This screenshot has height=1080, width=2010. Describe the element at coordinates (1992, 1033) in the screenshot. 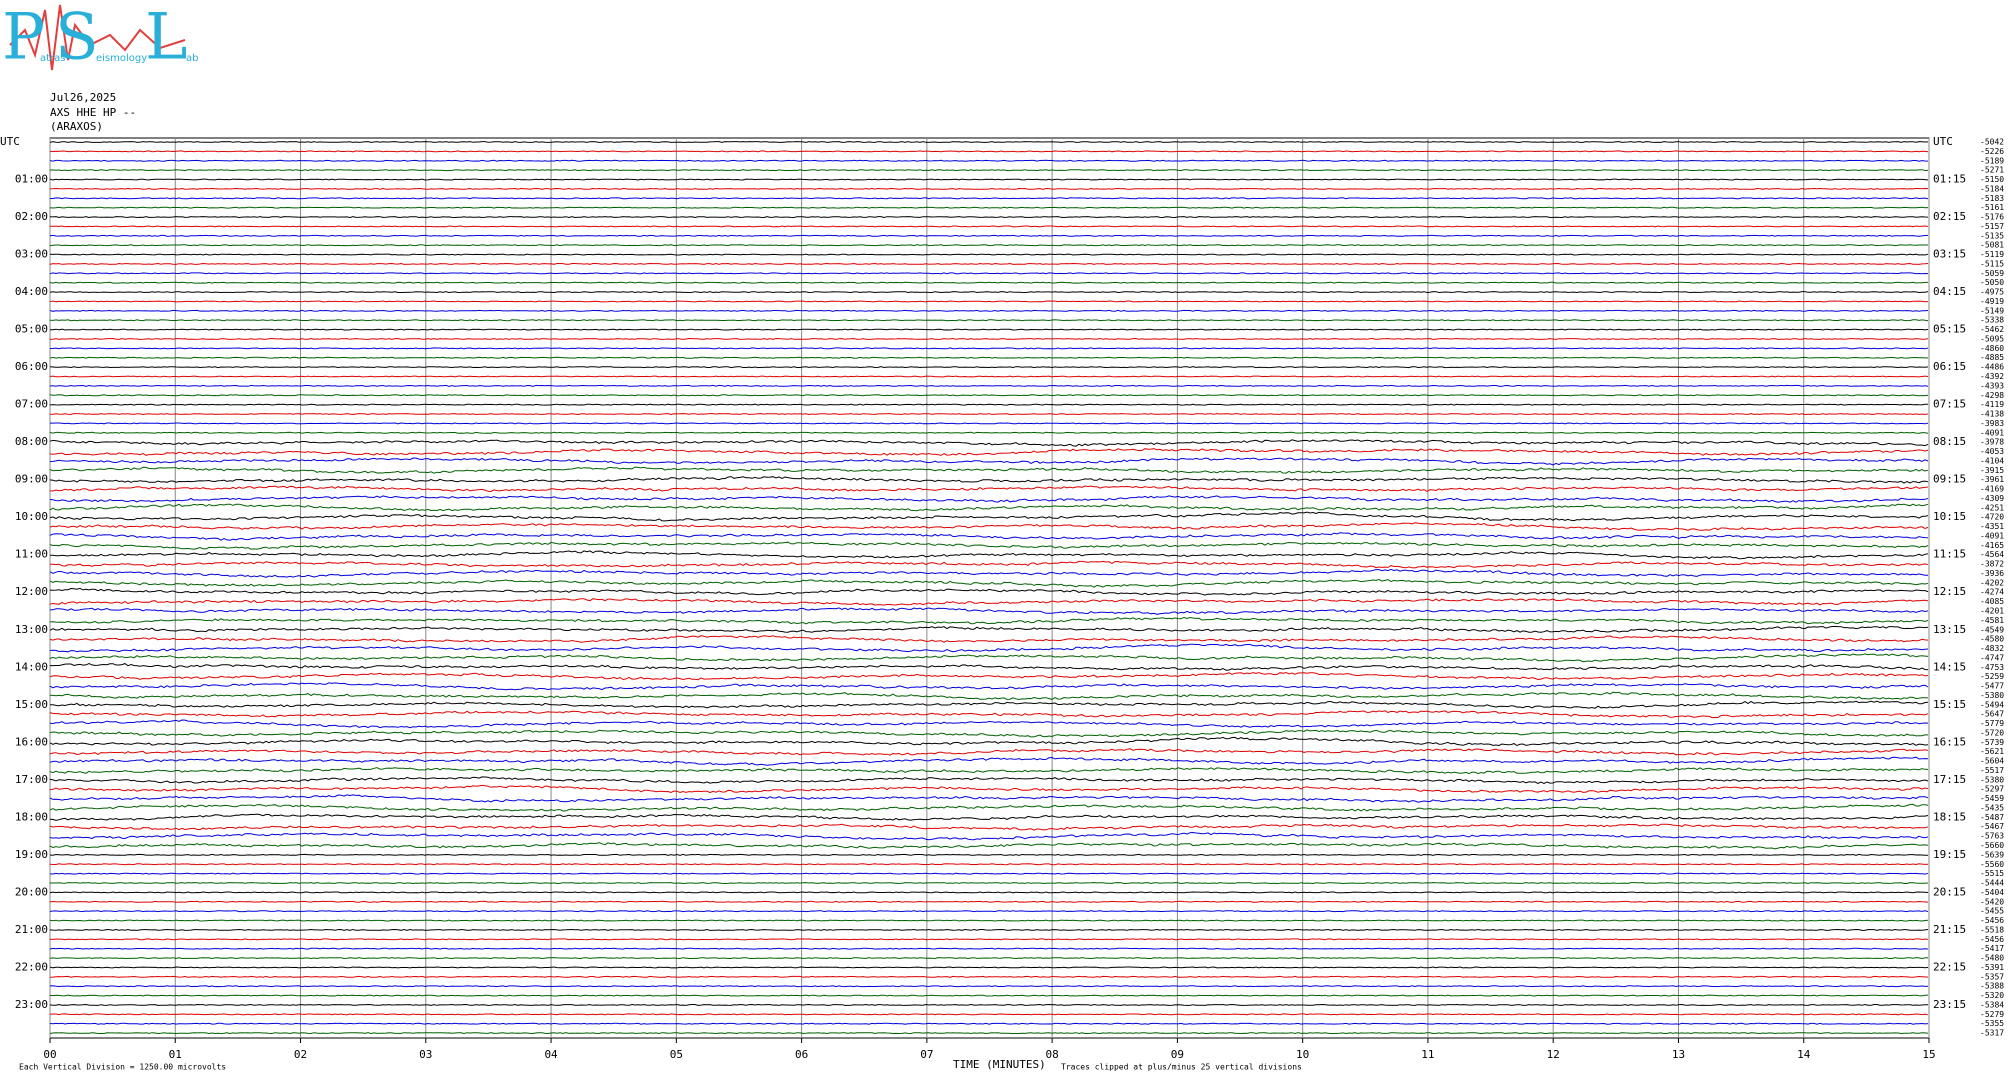

I see `trace-offset: -5317` at that location.